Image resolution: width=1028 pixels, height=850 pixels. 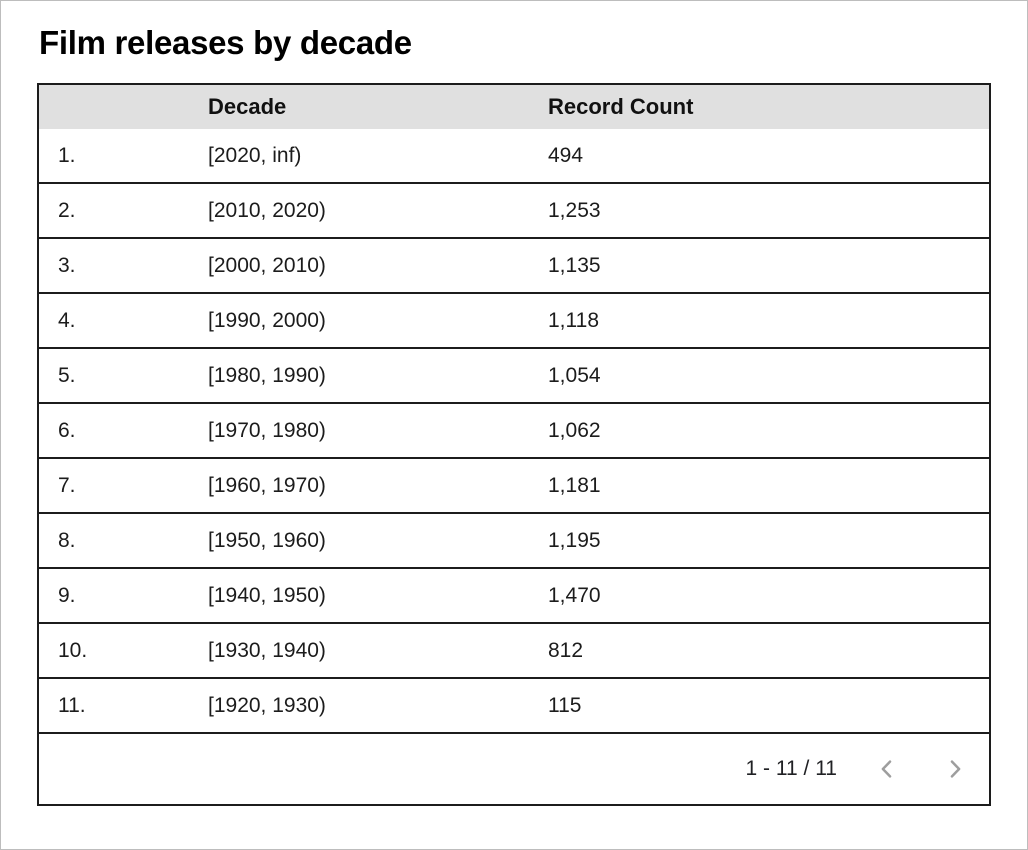 What do you see at coordinates (267, 485) in the screenshot?
I see `decade-cell: [1960, 1970)` at bounding box center [267, 485].